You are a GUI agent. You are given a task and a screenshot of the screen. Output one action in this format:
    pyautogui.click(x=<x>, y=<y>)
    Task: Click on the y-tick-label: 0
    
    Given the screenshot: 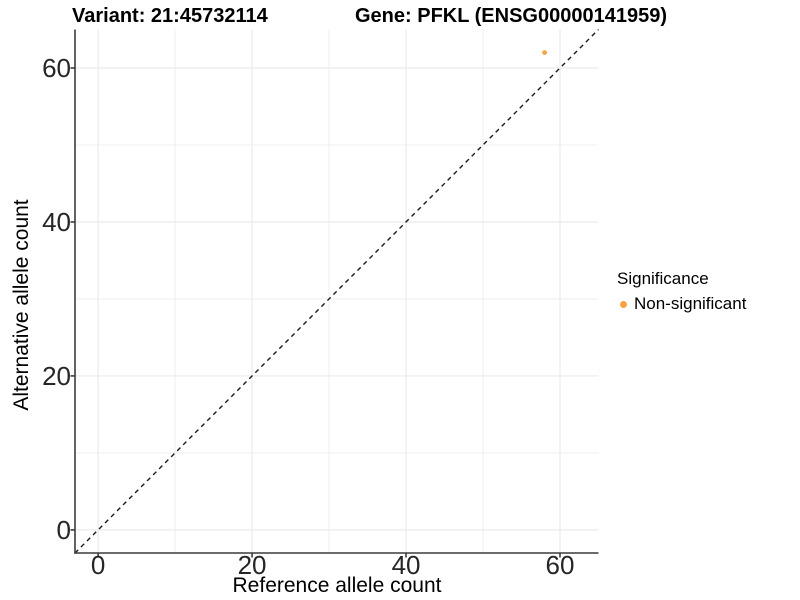 What is the action you would take?
    pyautogui.click(x=63, y=529)
    